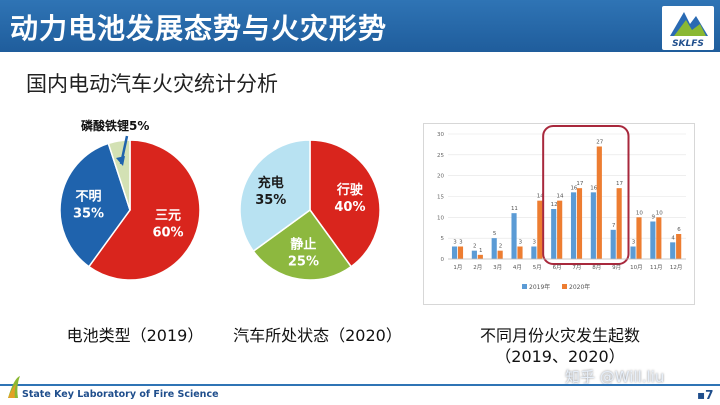  Describe the element at coordinates (586, 195) in the screenshot. I see `highlight-box` at that location.